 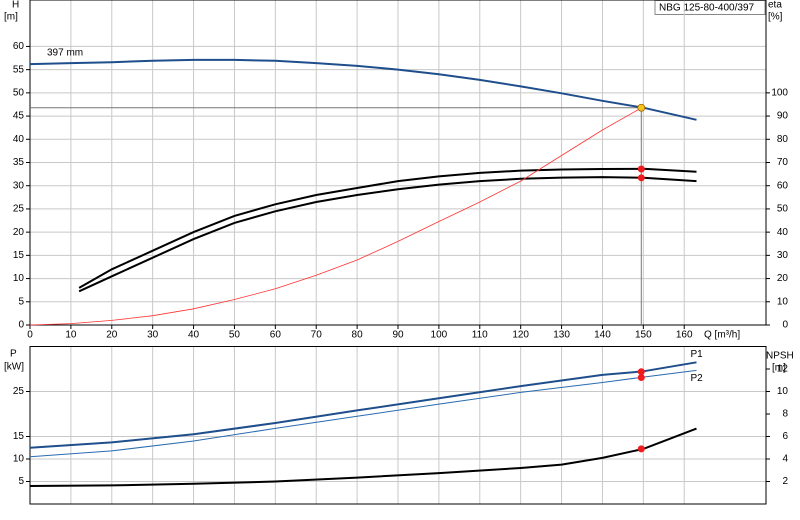 I want to click on x-tick-label: 10, so click(x=71, y=335).